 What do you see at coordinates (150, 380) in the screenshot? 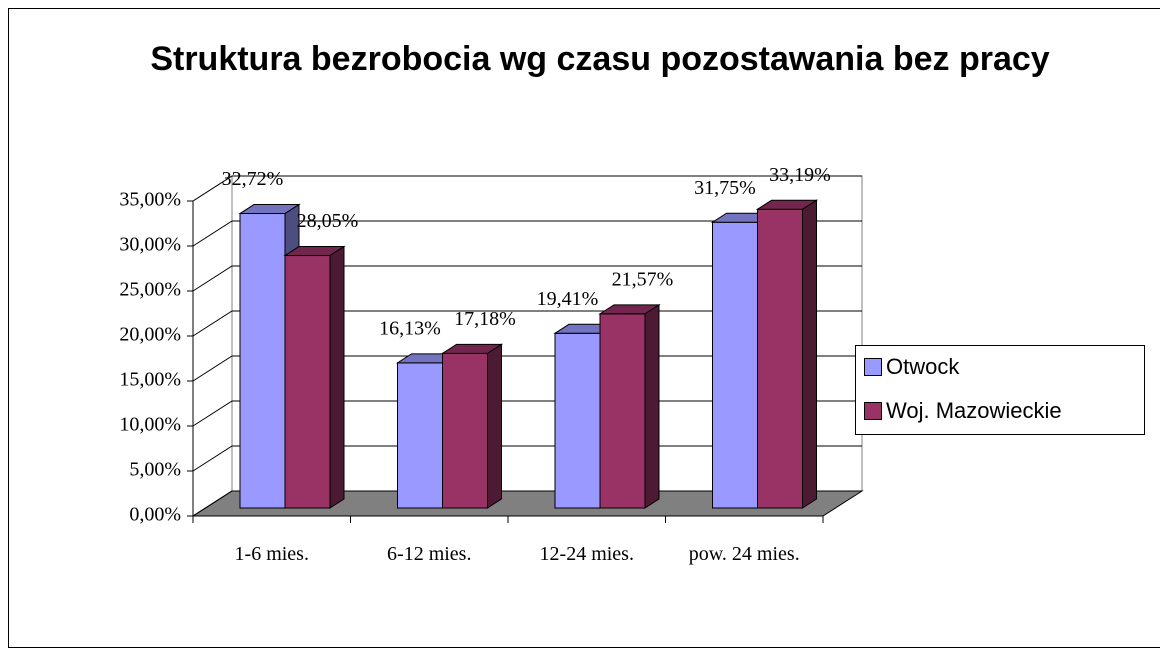
I see `y-tick-label: 15,00%` at bounding box center [150, 380].